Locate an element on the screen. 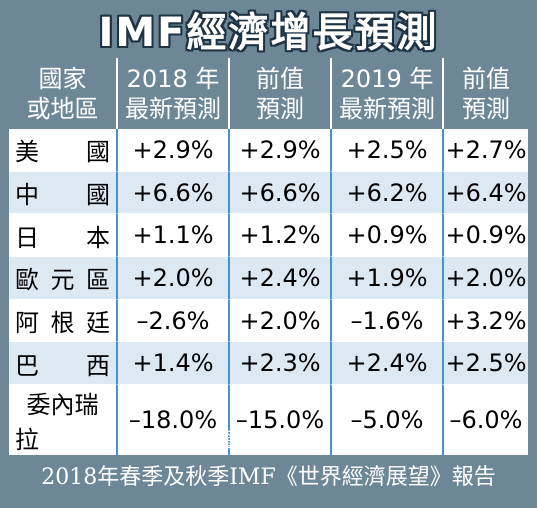 The image size is (537, 508). table-header-row: 國家 或地區 2018 年 最新預測 前值 預測 2019 年 最新預測 前值 is located at coordinates (268, 93).